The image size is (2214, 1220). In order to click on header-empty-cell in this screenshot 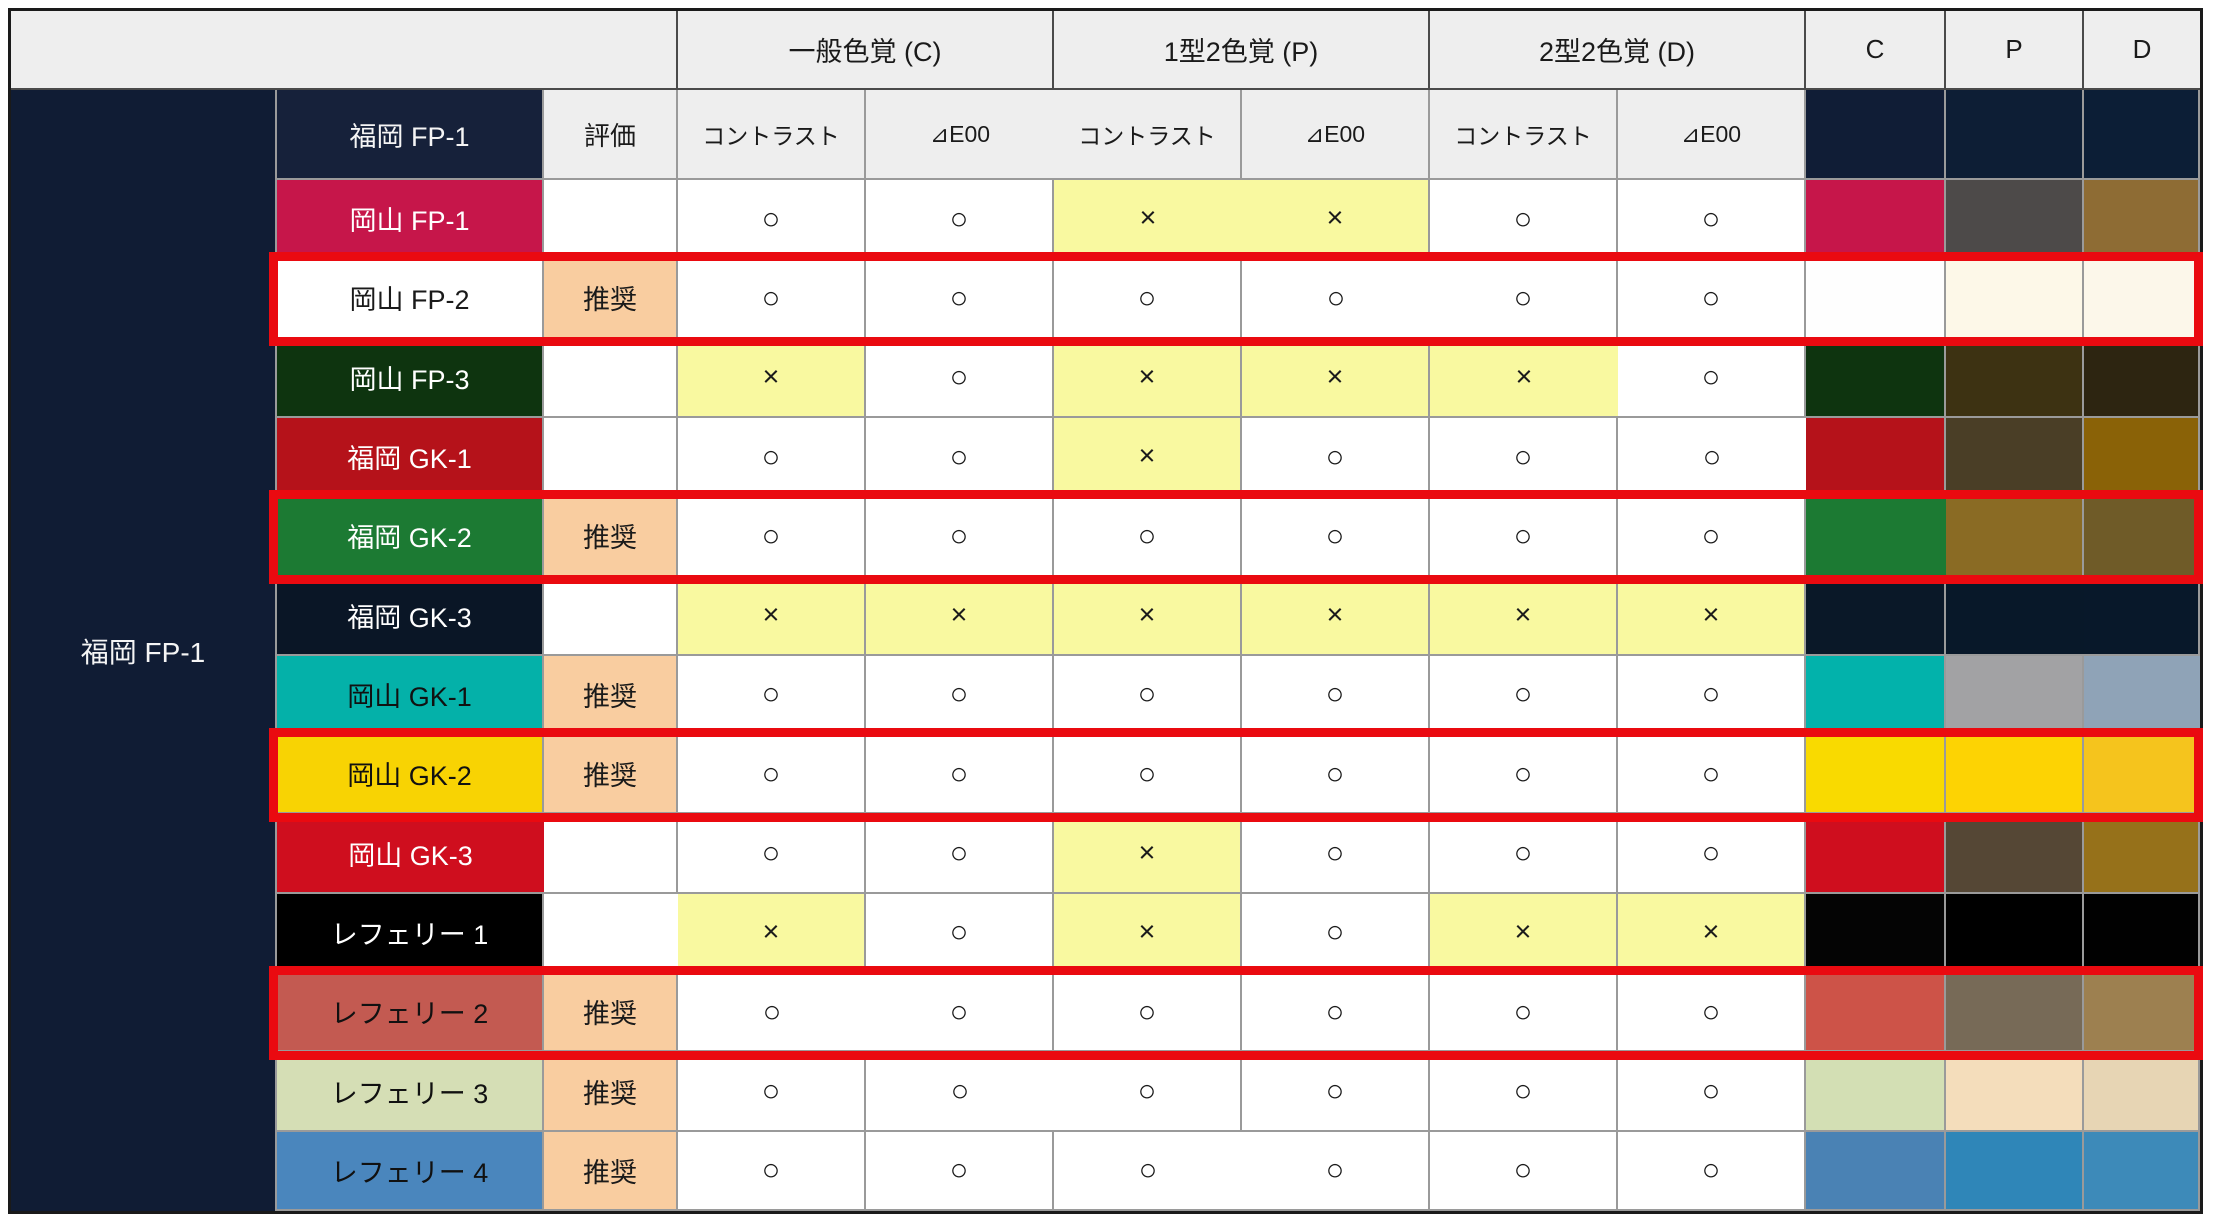, I will do `click(344, 50)`.